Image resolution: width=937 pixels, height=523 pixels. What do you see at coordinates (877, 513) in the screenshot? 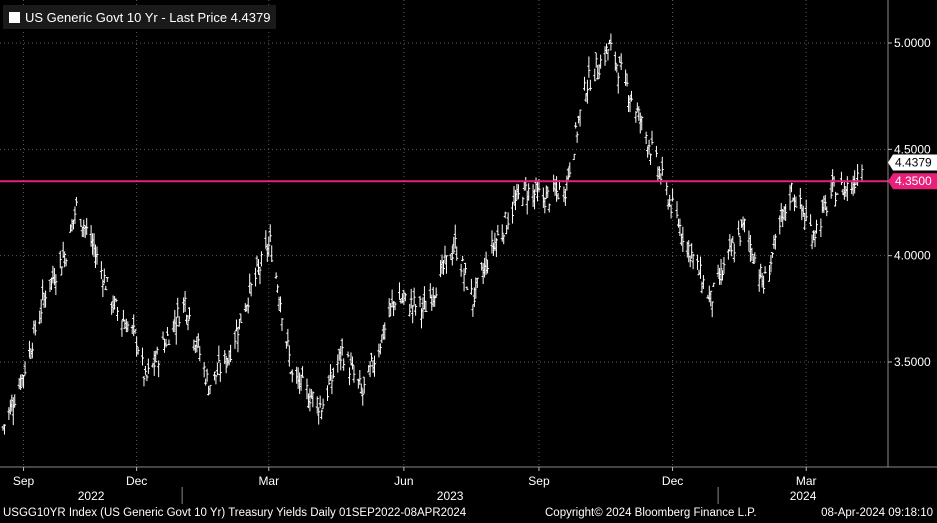
I see `footer-timestamp: 08-Apr-2024 09:18:10` at bounding box center [877, 513].